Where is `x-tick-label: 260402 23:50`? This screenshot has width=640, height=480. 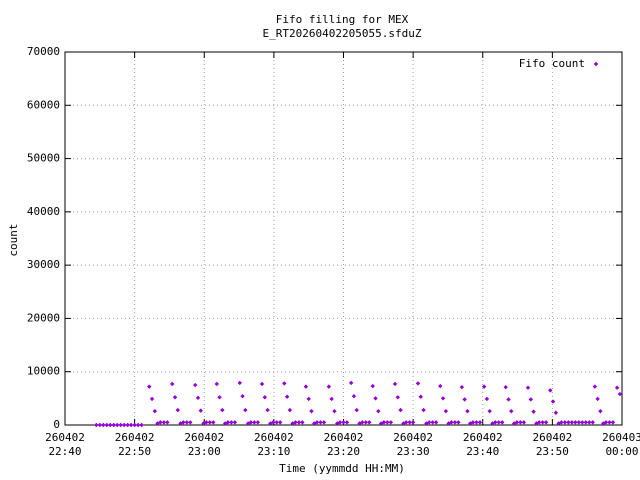 x-tick-label: 260402 23:50 is located at coordinates (552, 444).